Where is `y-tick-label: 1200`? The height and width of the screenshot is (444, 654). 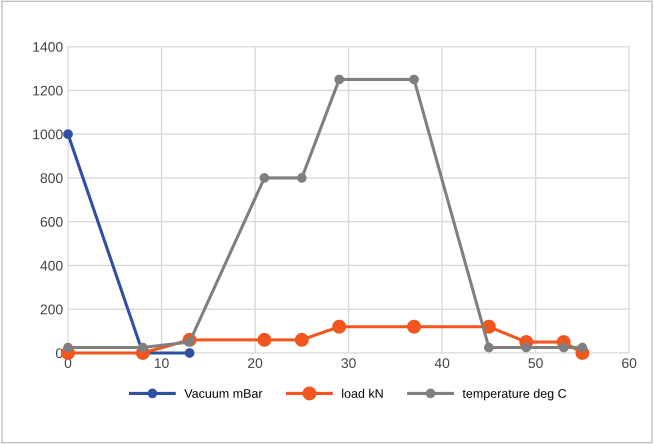 y-tick-label: 1200 is located at coordinates (48, 91).